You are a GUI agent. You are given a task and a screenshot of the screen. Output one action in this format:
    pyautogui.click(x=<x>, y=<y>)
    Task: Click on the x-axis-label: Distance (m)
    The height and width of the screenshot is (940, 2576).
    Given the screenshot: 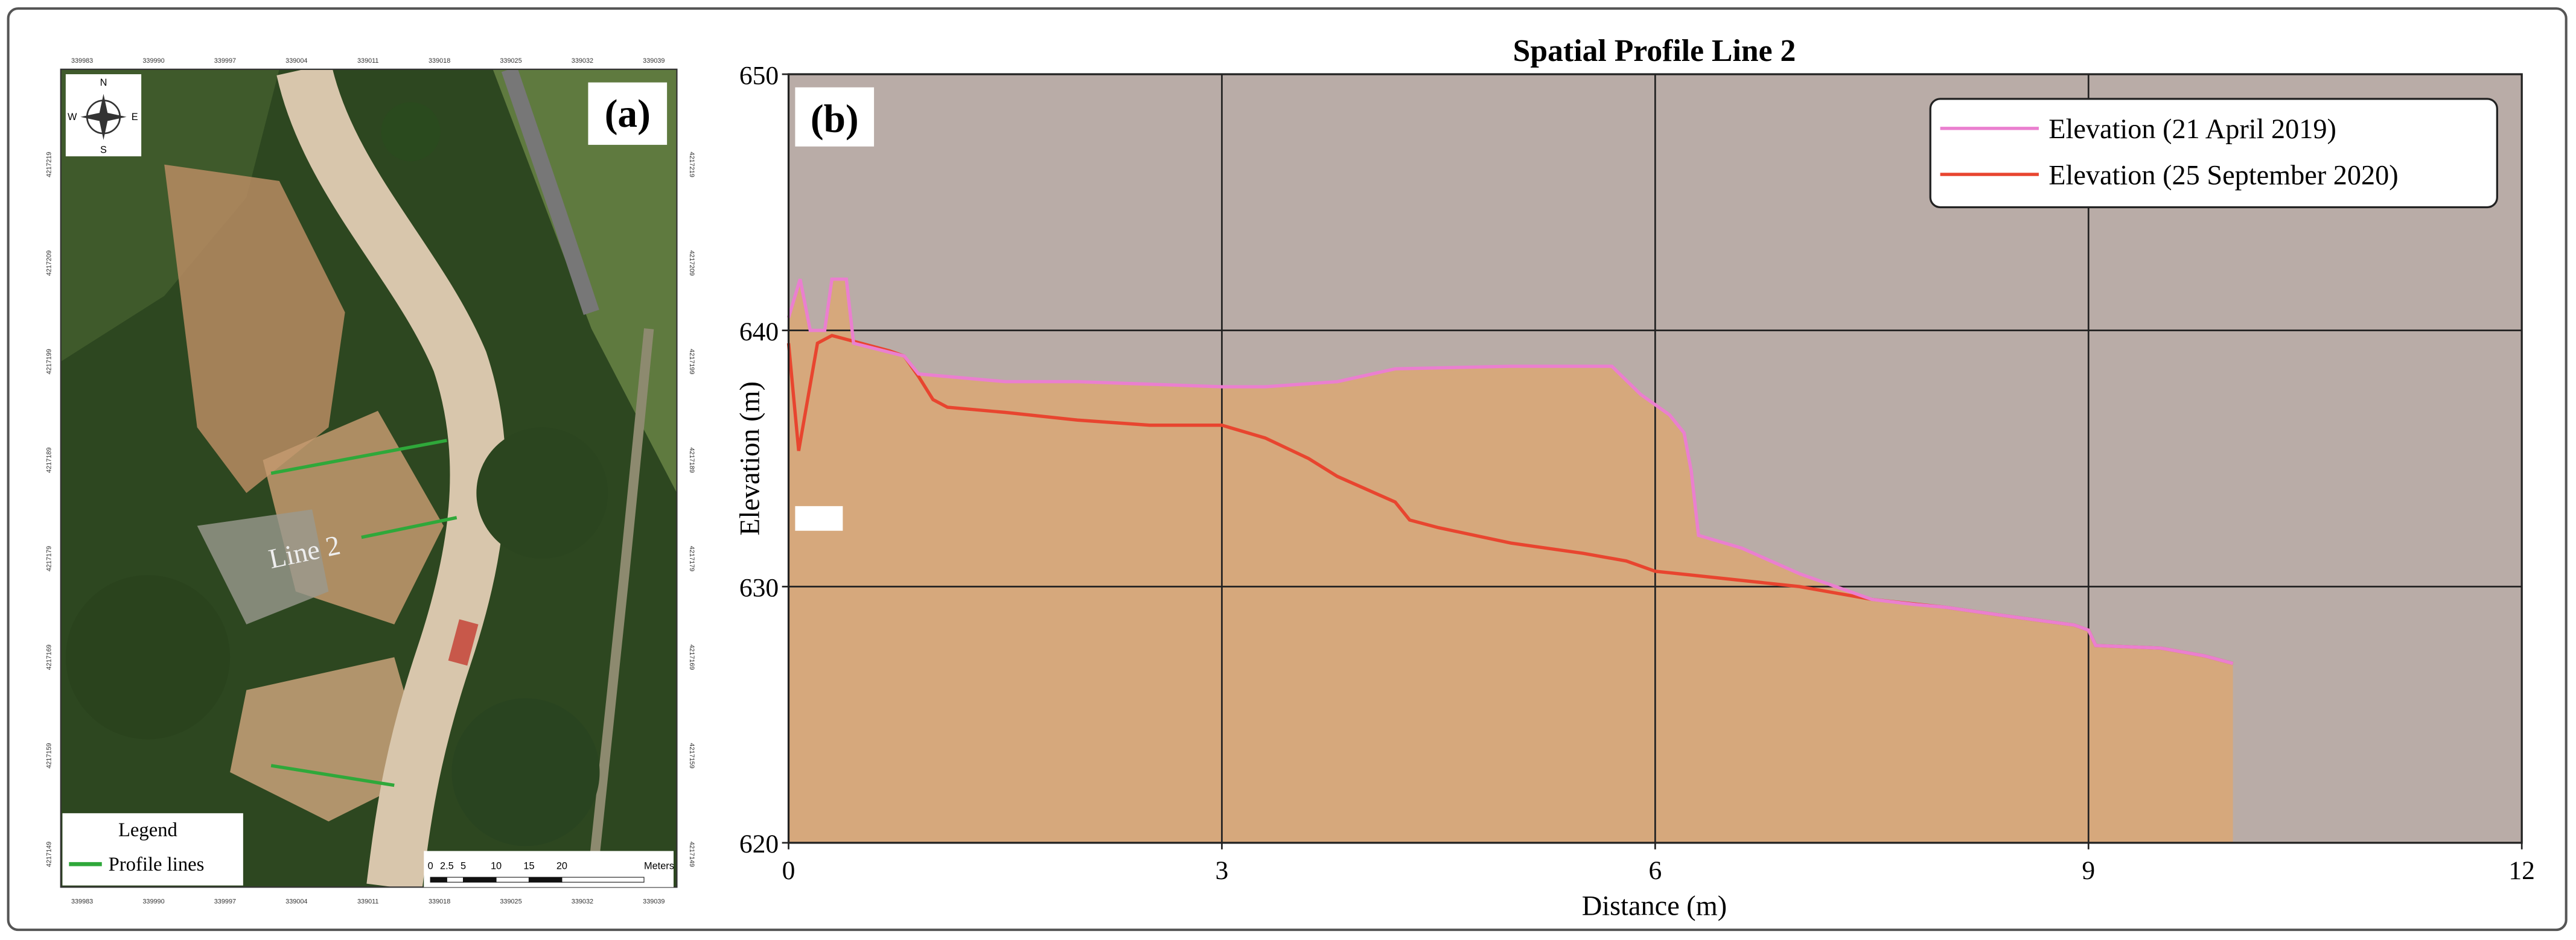 What is the action you would take?
    pyautogui.click(x=1654, y=906)
    